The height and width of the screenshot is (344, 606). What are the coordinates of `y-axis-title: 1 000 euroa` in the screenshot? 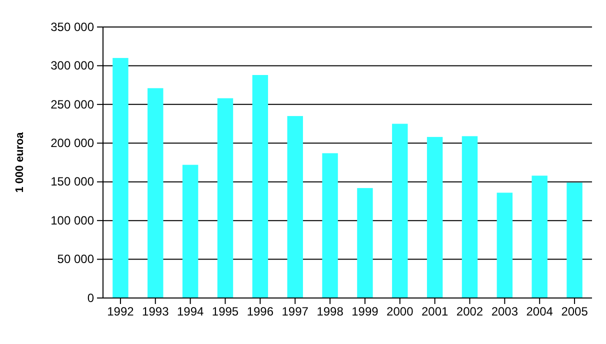 It's located at (20, 162).